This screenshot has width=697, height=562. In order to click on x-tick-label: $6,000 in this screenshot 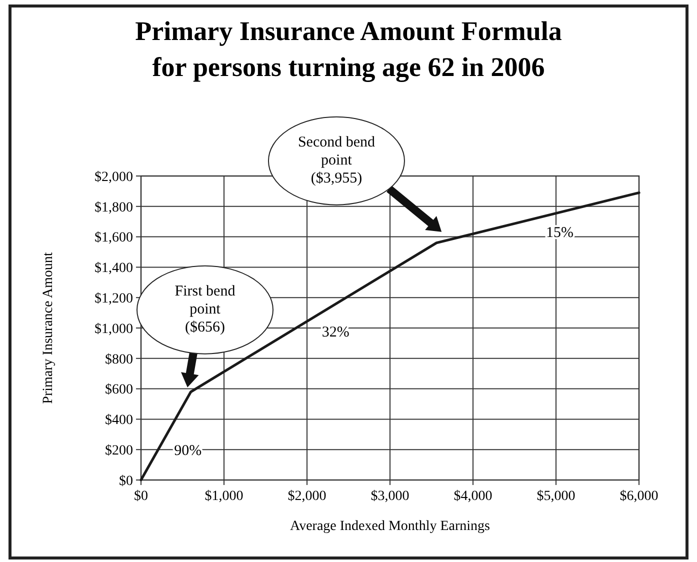, I will do `click(639, 496)`.